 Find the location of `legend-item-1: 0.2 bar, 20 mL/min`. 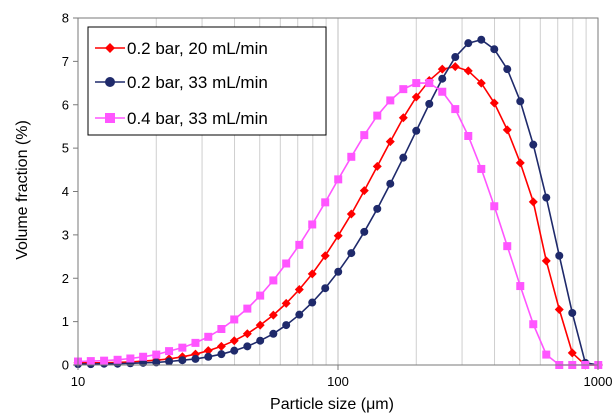

legend-item-1: 0.2 bar, 20 mL/min is located at coordinates (181, 48).